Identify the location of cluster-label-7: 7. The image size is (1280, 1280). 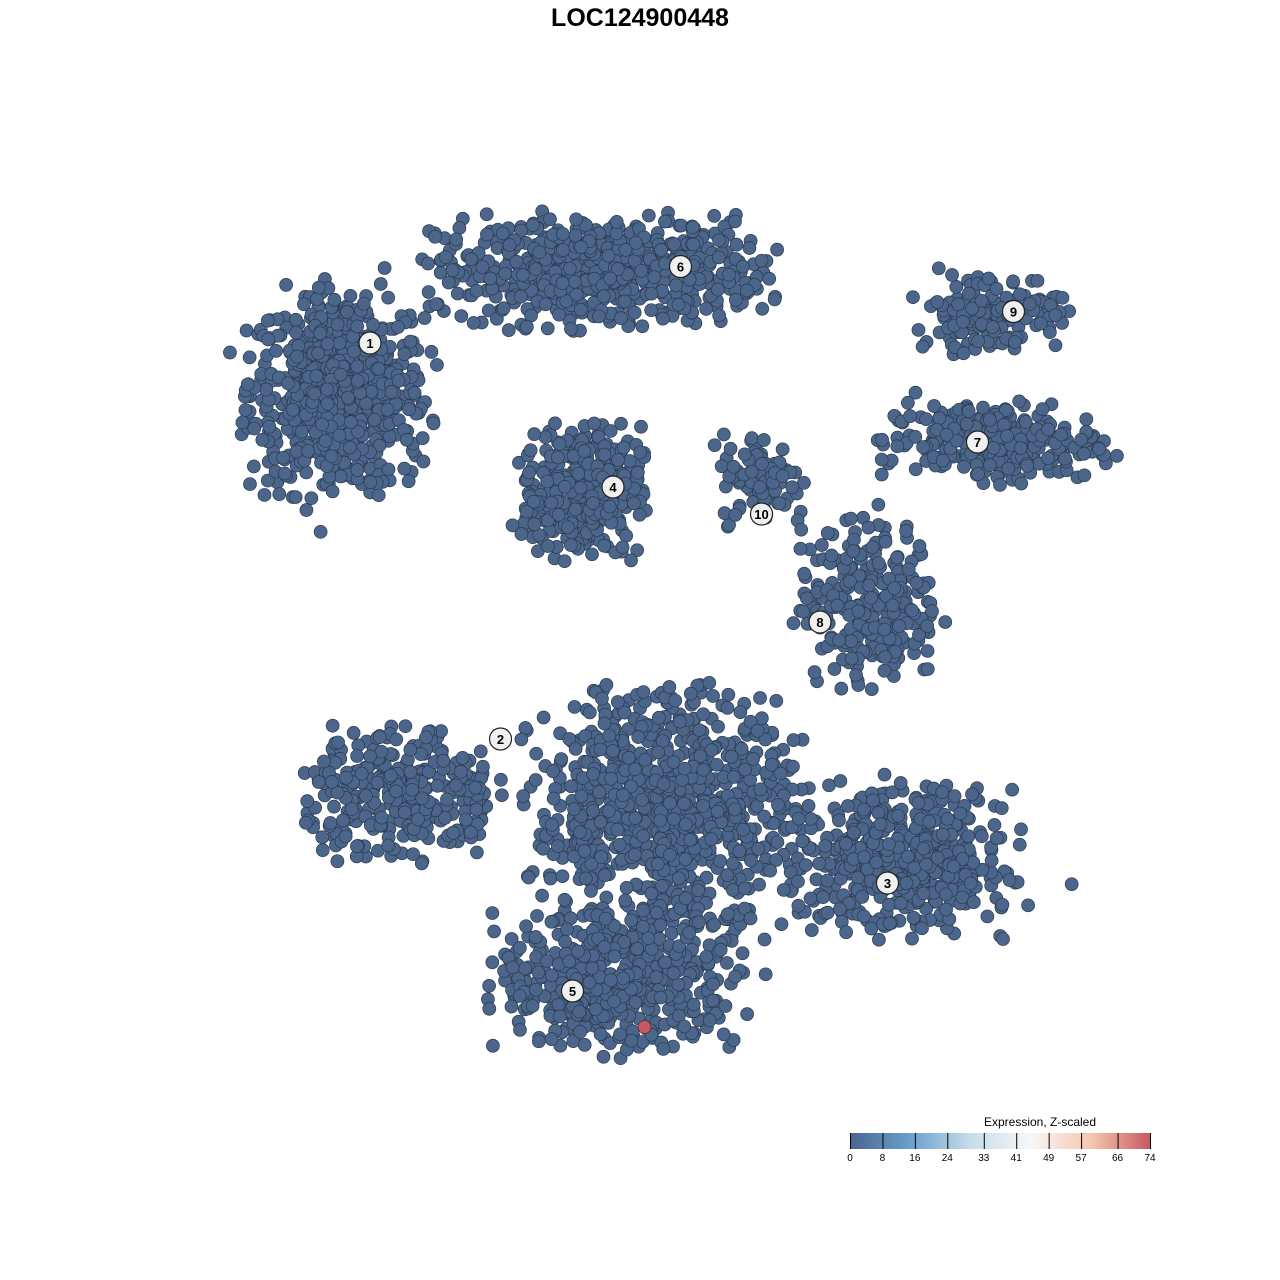
(977, 442).